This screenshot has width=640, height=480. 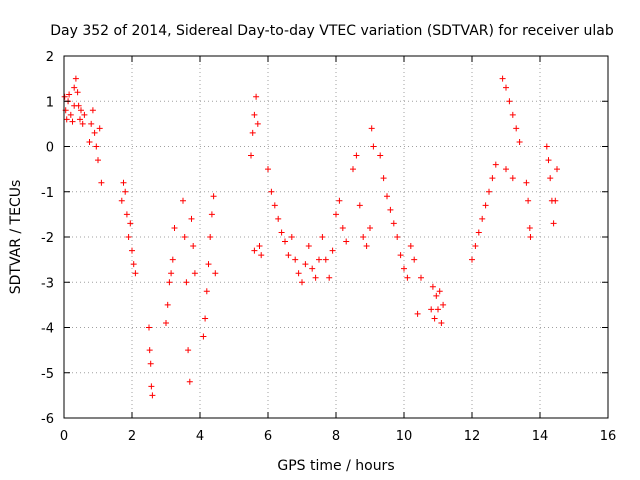 What do you see at coordinates (47, 238) in the screenshot?
I see `y-tick-label: -2` at bounding box center [47, 238].